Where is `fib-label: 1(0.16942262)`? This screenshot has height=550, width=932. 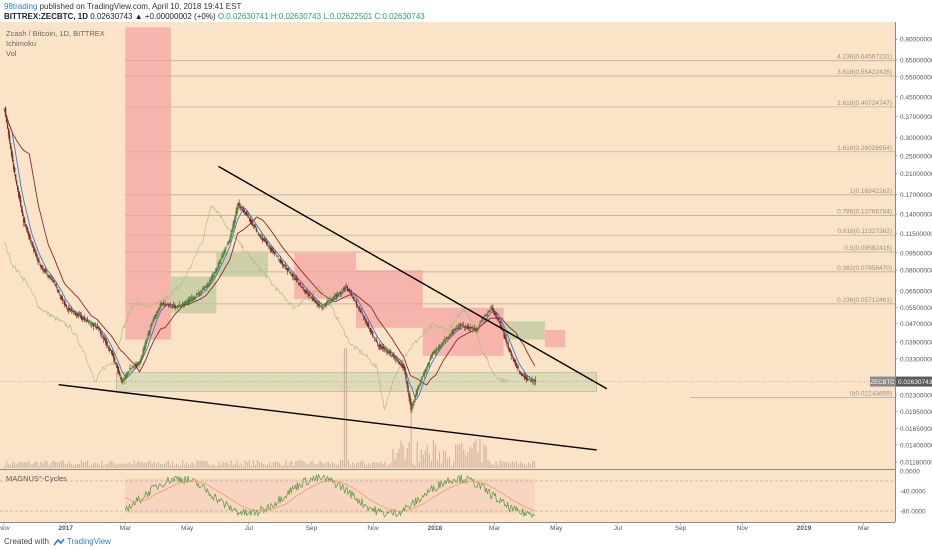
fib-label: 1(0.16942262) is located at coordinates (871, 191).